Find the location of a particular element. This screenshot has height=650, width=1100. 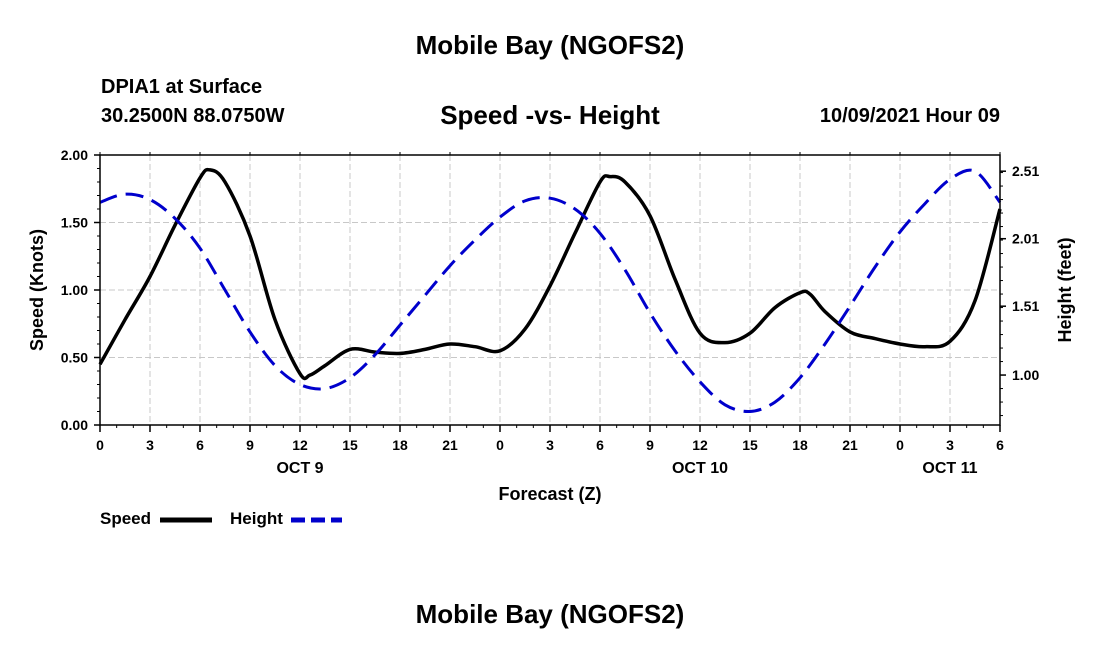

y-tick-label: 1.00 is located at coordinates (74, 290).